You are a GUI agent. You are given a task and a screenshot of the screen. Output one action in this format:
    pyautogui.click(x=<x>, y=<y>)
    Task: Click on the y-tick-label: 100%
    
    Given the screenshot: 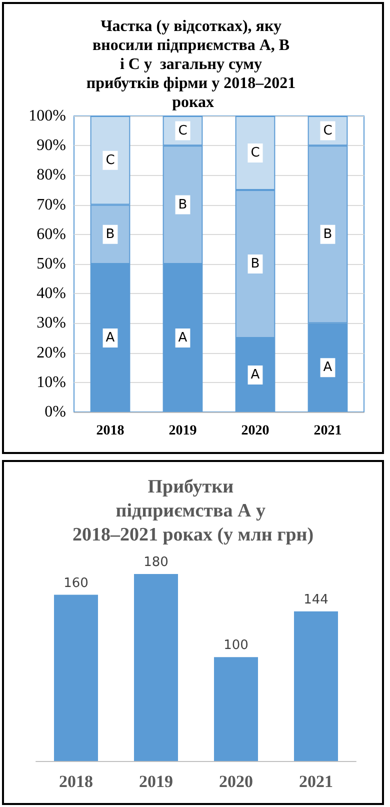 What is the action you would take?
    pyautogui.click(x=47, y=116)
    